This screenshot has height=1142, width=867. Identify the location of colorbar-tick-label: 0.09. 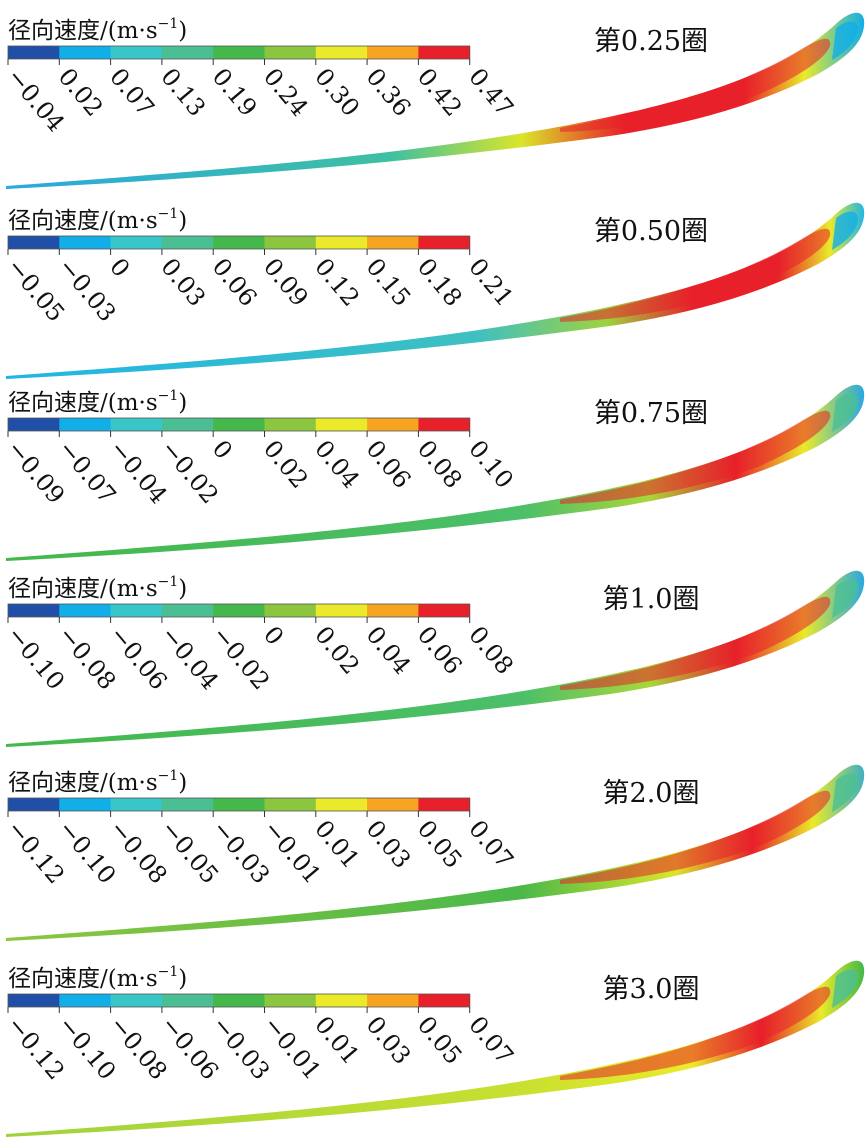
(286, 282).